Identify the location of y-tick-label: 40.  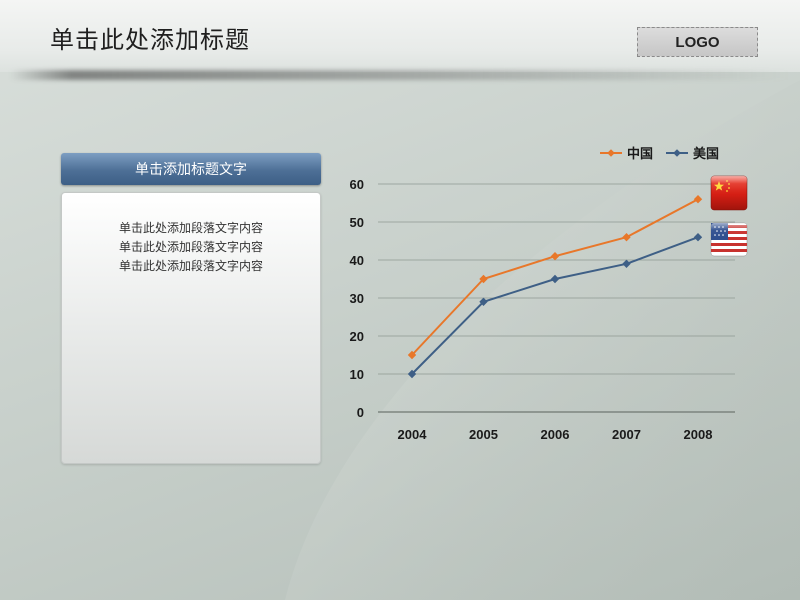
(357, 260).